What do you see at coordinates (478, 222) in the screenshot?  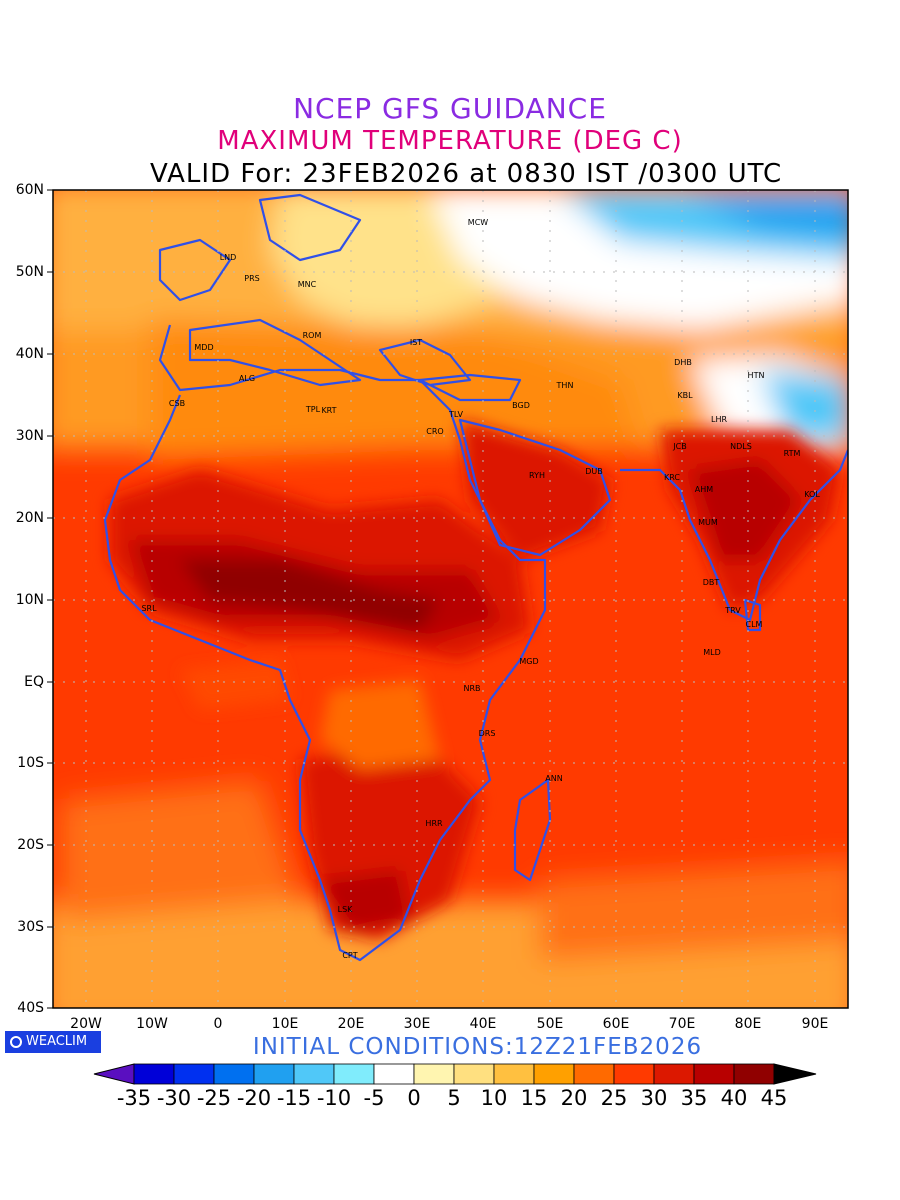 I see `station-label: MCW` at bounding box center [478, 222].